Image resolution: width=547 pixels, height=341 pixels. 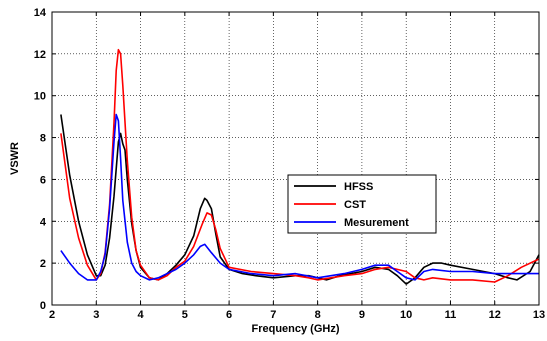 I want to click on legend-label: CST, so click(x=355, y=205).